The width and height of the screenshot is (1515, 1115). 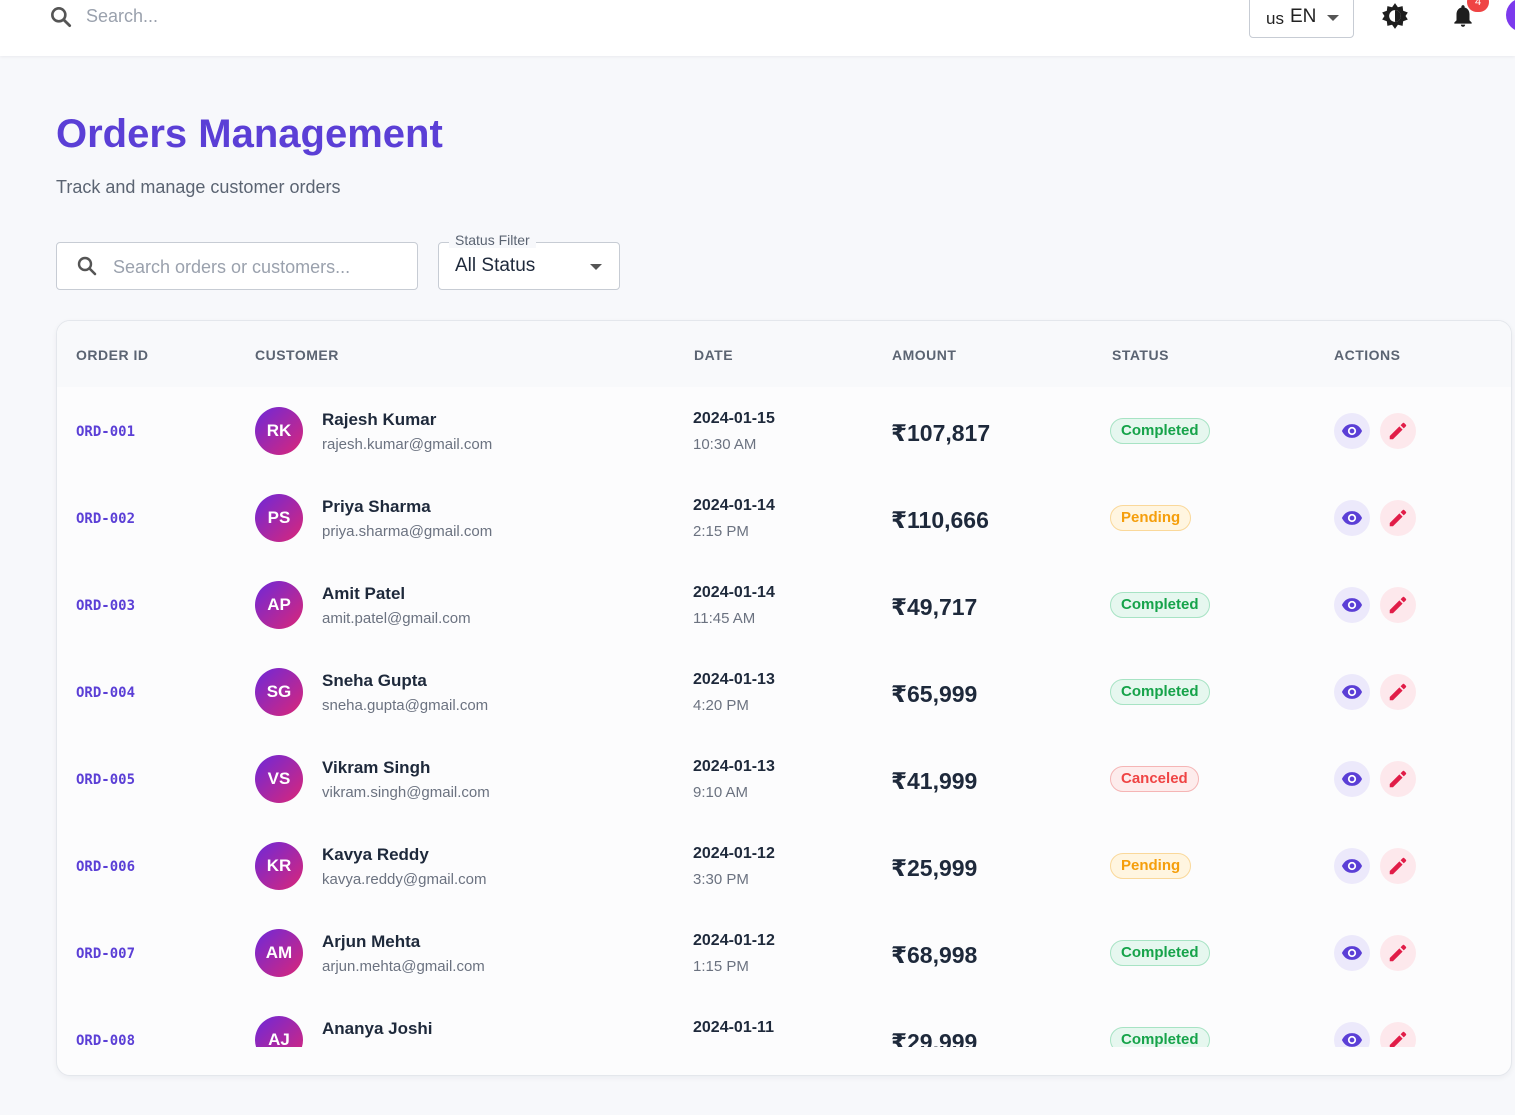 I want to click on order-amount: ₹41,999, so click(x=934, y=781).